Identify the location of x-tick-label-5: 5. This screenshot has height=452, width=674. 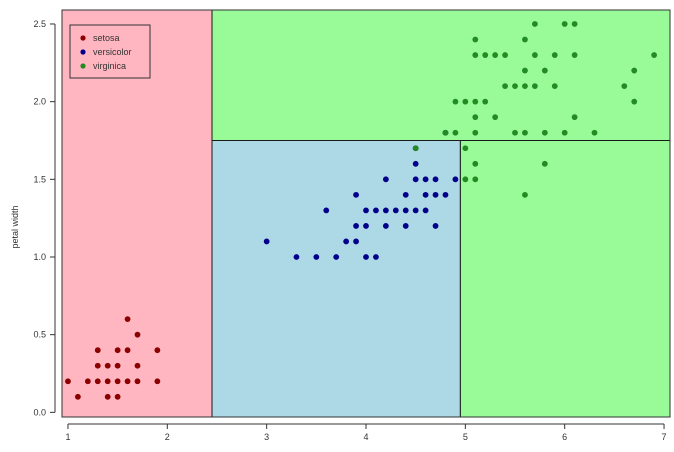
(465, 437).